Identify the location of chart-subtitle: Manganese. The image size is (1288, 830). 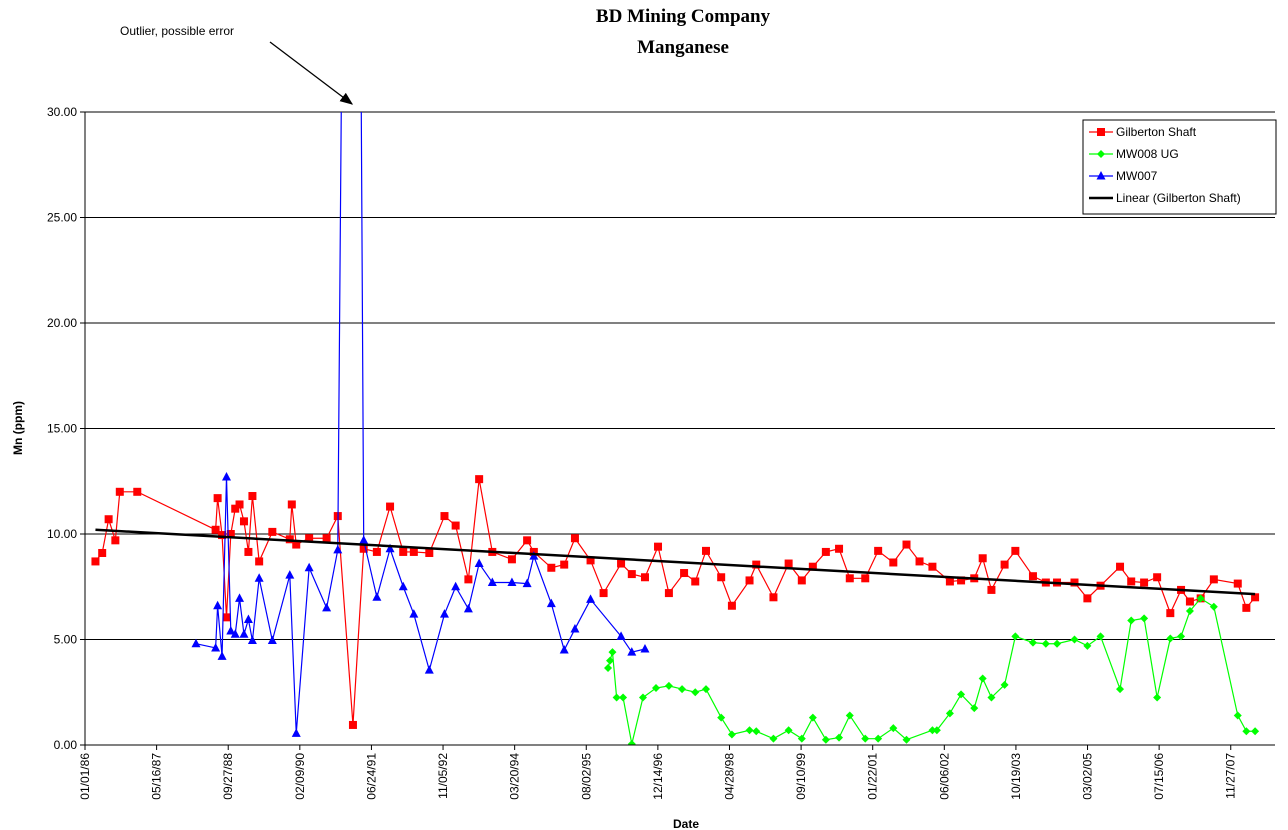
(683, 47).